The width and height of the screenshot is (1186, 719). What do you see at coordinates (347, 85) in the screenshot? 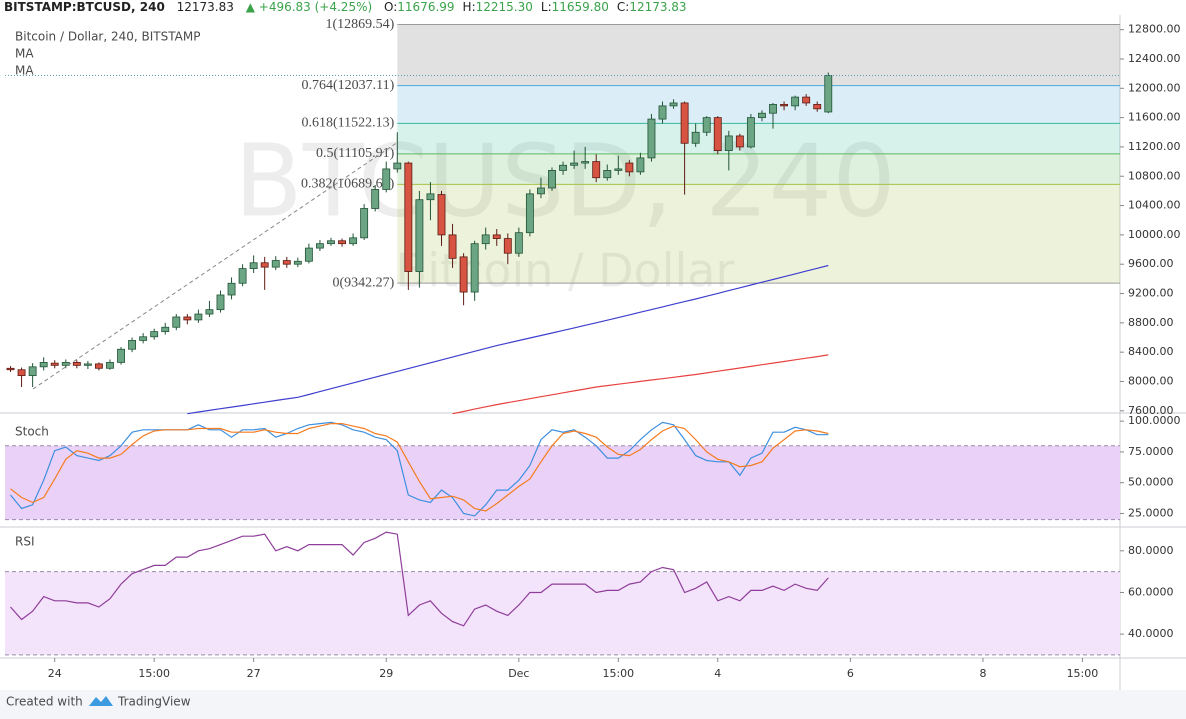
I see `fib-label: 0.764(12037.11)` at bounding box center [347, 85].